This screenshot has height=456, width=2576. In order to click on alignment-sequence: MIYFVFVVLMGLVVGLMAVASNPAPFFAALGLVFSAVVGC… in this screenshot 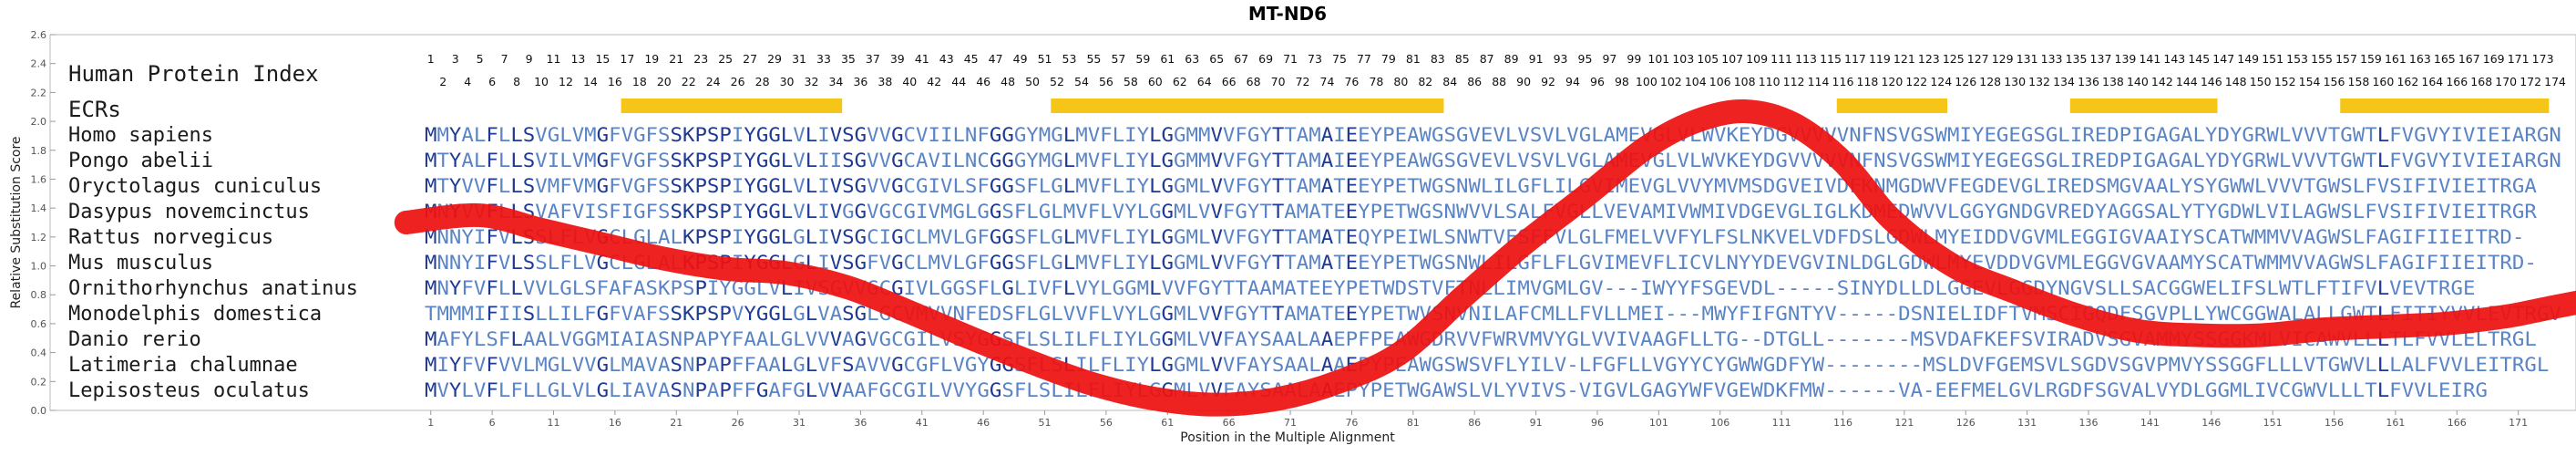, I will do `click(1487, 364)`.